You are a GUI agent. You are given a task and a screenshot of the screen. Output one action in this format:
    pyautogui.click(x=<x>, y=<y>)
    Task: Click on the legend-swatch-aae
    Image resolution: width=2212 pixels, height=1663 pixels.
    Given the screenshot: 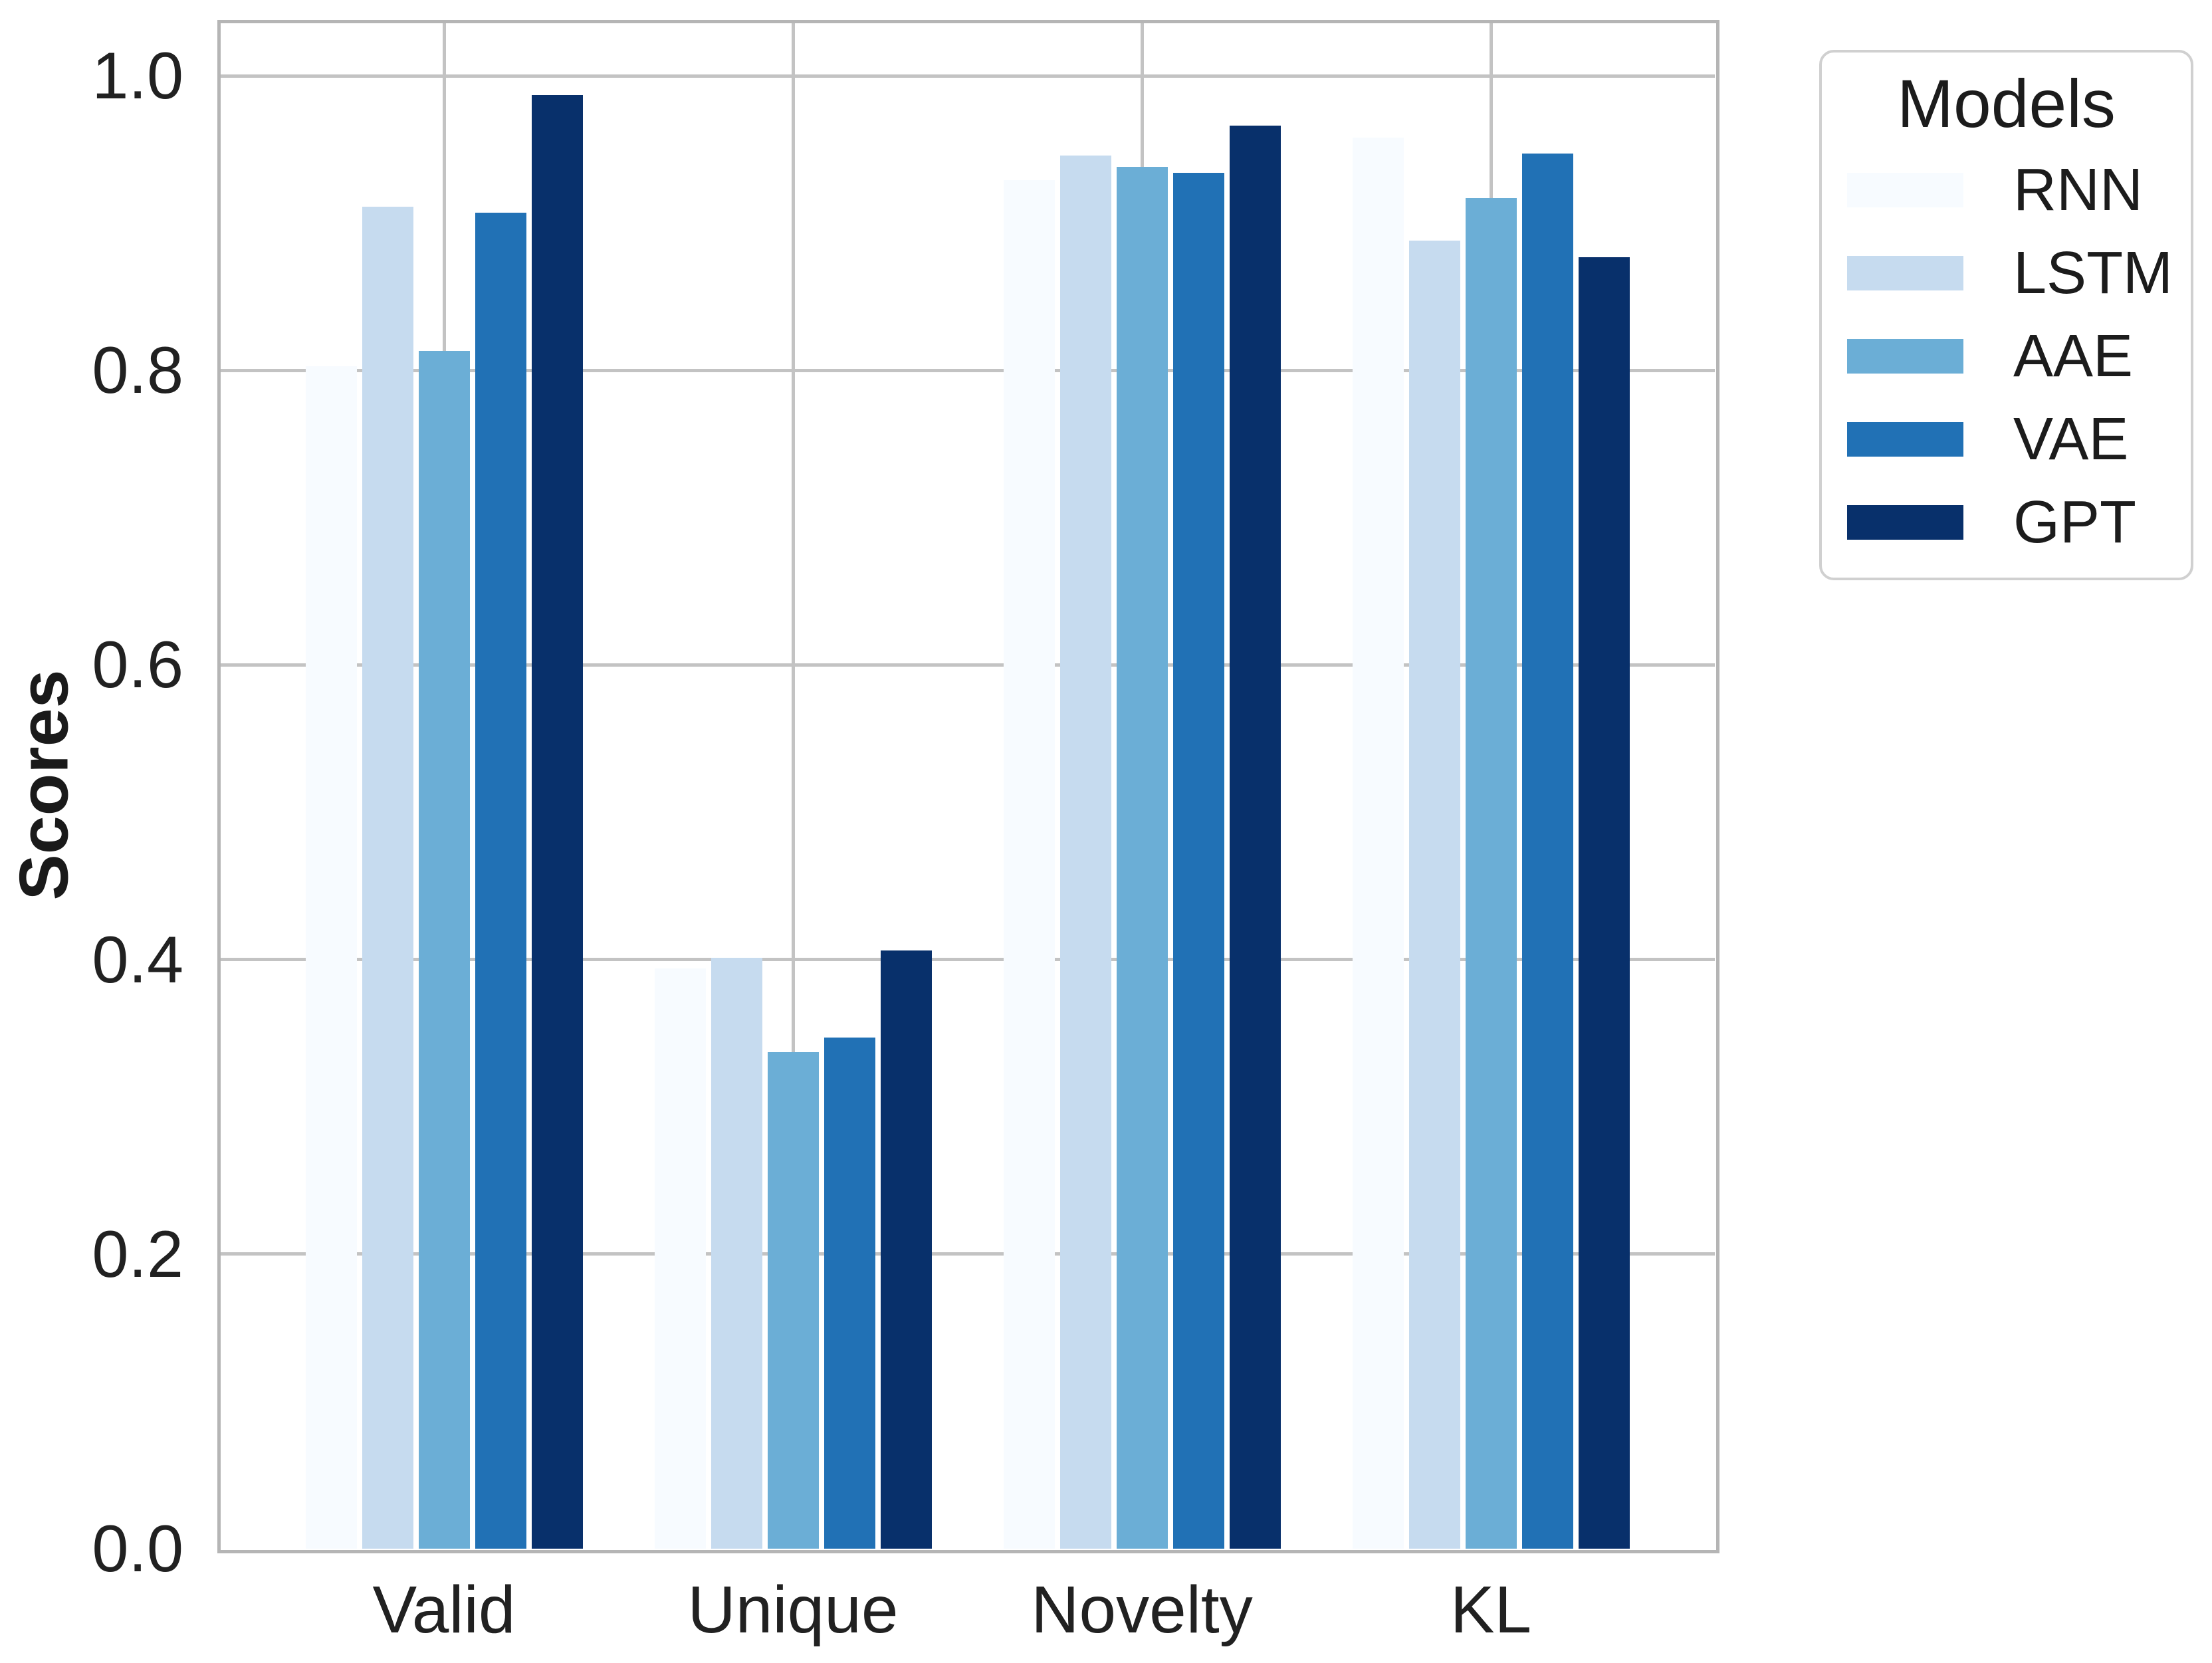 What is the action you would take?
    pyautogui.click(x=1905, y=356)
    